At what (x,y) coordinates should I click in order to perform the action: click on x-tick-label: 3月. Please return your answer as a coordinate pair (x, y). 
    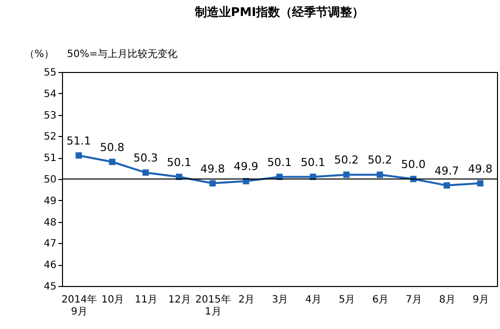
    Looking at the image, I should click on (280, 300).